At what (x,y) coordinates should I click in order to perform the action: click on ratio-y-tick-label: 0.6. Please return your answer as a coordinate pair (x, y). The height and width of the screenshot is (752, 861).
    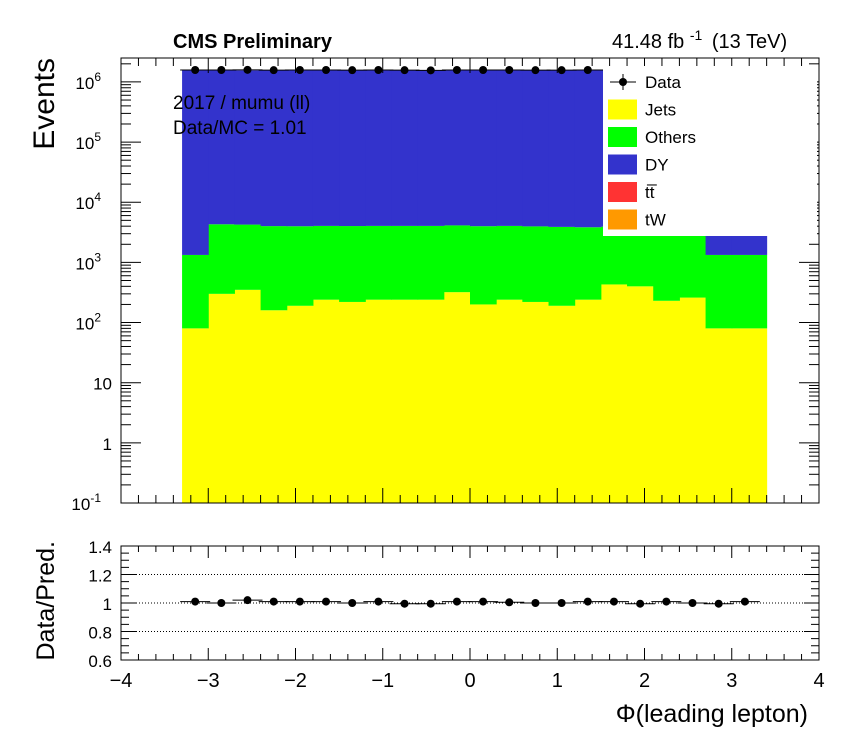
    Looking at the image, I should click on (100, 661).